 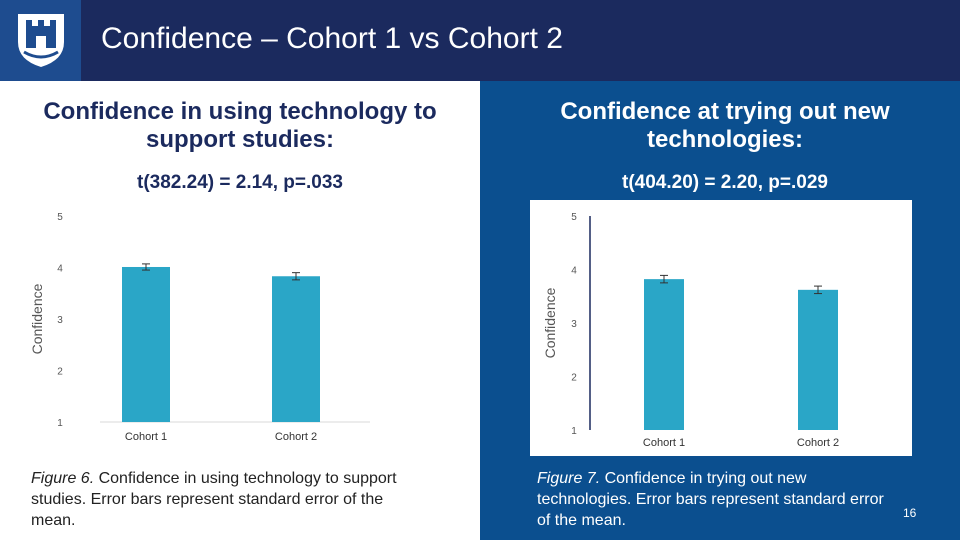 What do you see at coordinates (574, 324) in the screenshot?
I see `right-ytick-label: 3` at bounding box center [574, 324].